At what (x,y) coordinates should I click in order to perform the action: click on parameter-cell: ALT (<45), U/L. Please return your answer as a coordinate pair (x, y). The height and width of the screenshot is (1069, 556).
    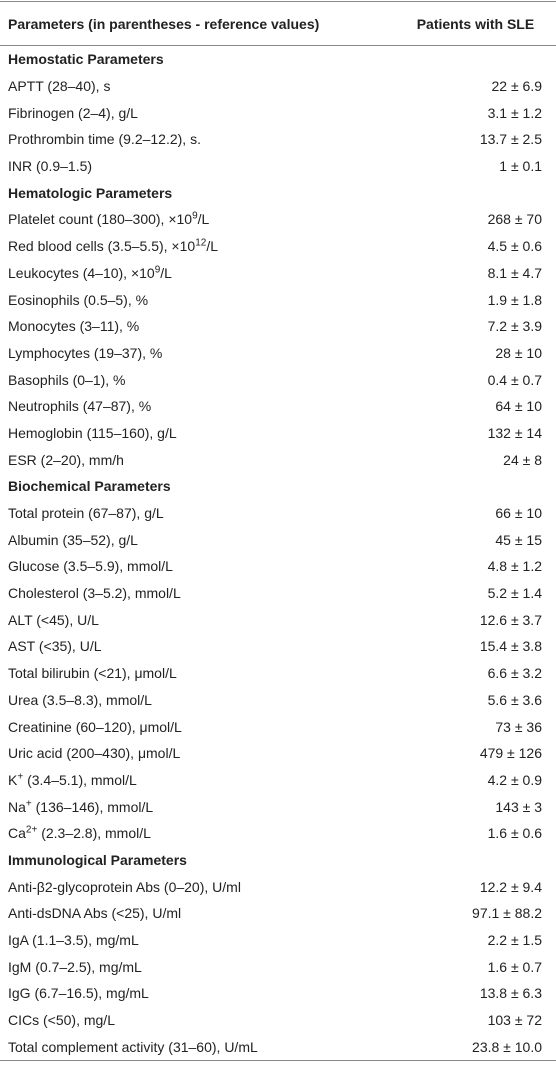
    Looking at the image, I should click on (197, 619).